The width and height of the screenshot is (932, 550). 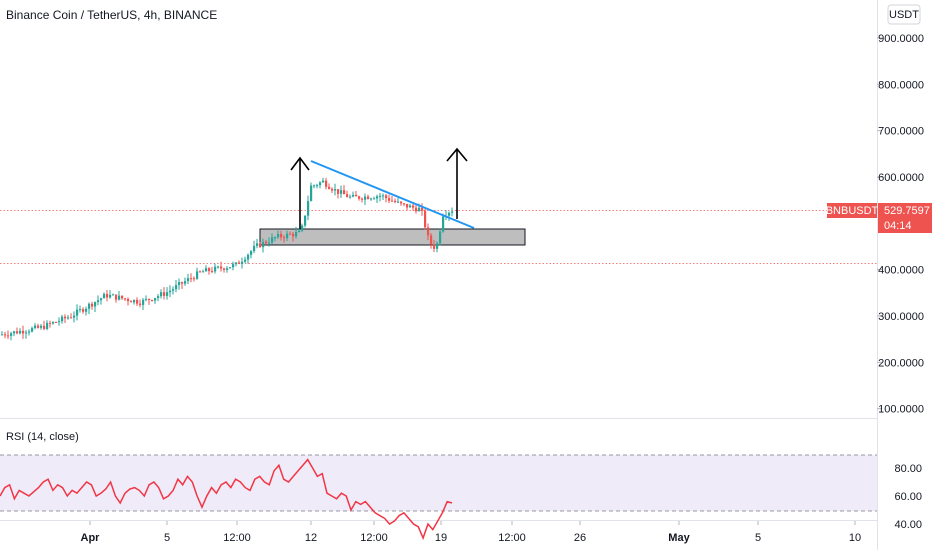 I want to click on time-axis: Apr 5 12:00 12 12:00 19 12:00 26 May 5 10, so click(x=471, y=532).